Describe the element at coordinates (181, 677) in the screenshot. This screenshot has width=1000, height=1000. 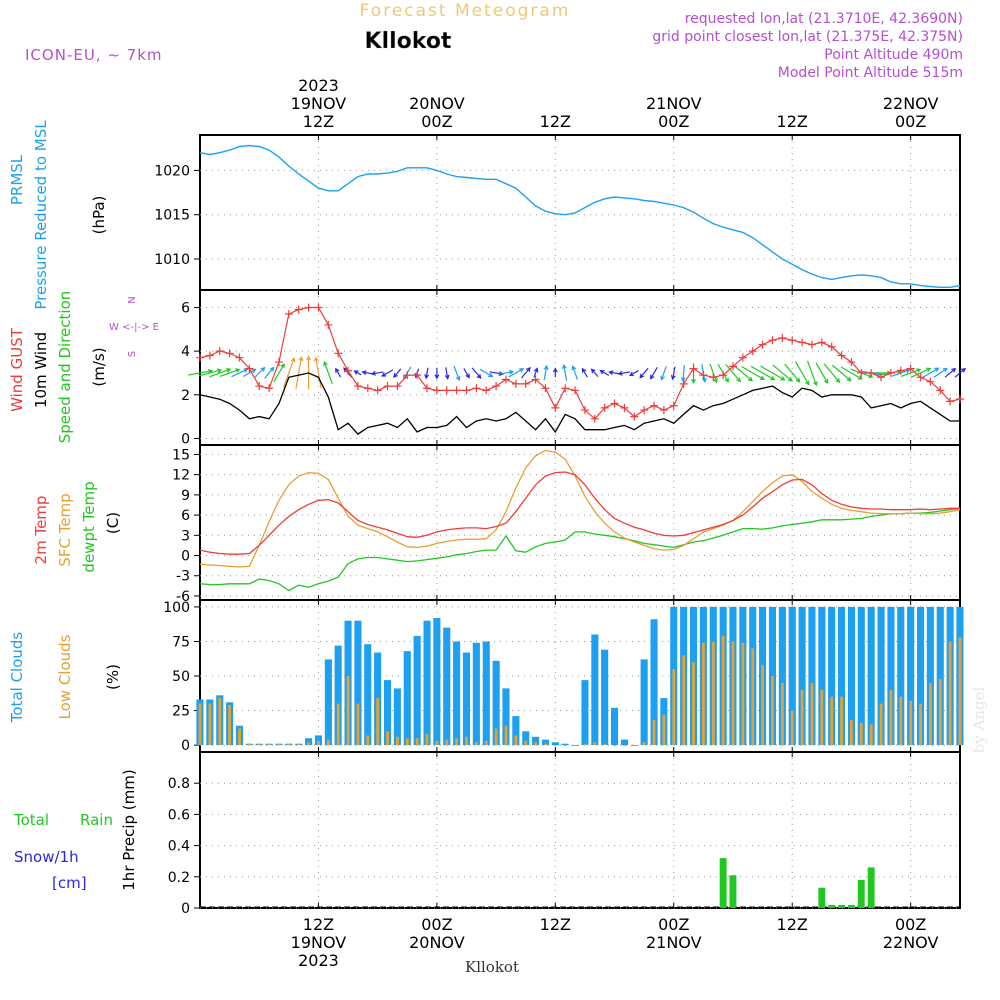
I see `y-tick-label: 50` at that location.